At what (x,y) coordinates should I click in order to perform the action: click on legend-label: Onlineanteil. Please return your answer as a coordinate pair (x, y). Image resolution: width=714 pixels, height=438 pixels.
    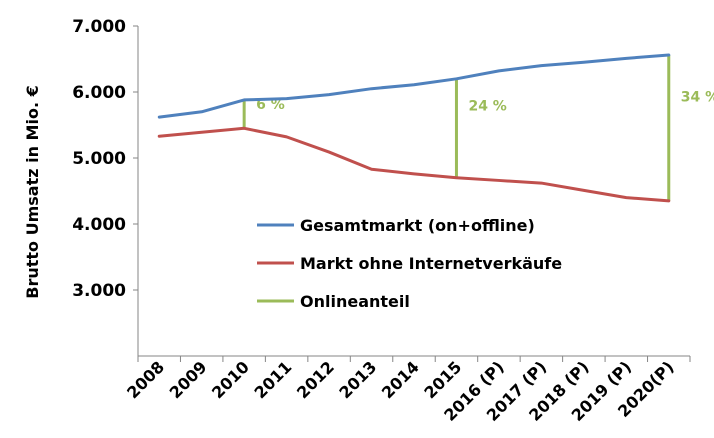
    Looking at the image, I should click on (355, 301).